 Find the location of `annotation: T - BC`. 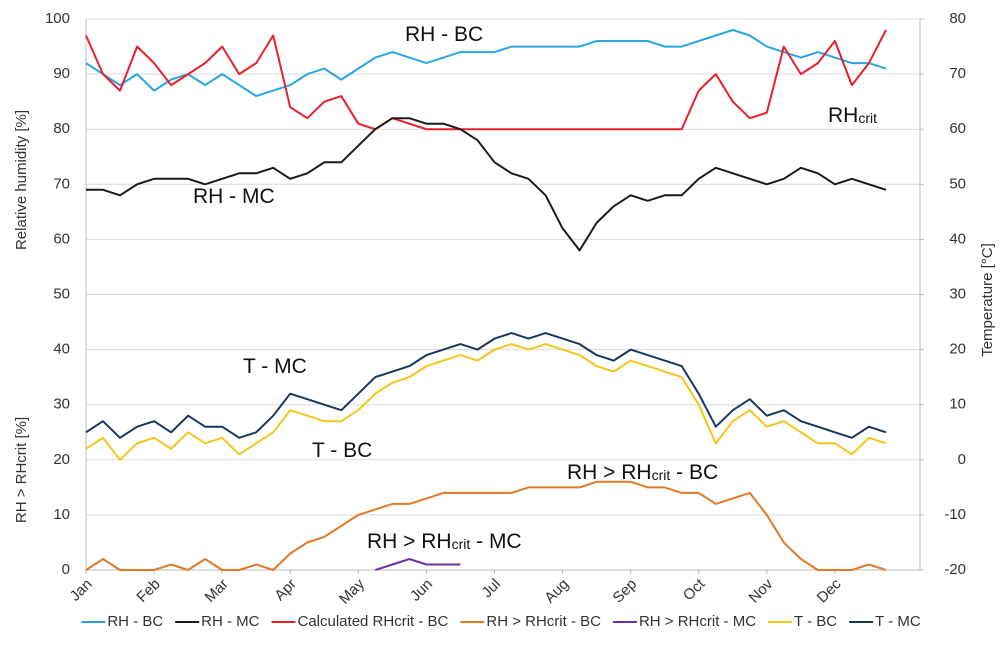

annotation: T - BC is located at coordinates (342, 450).